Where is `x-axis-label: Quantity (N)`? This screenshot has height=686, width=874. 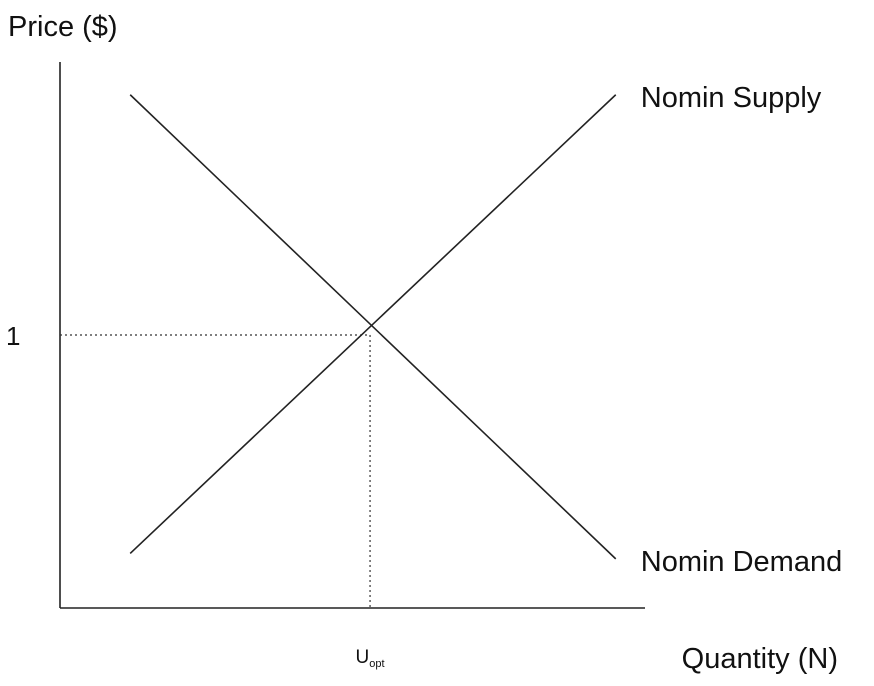 x-axis-label: Quantity (N) is located at coordinates (760, 659).